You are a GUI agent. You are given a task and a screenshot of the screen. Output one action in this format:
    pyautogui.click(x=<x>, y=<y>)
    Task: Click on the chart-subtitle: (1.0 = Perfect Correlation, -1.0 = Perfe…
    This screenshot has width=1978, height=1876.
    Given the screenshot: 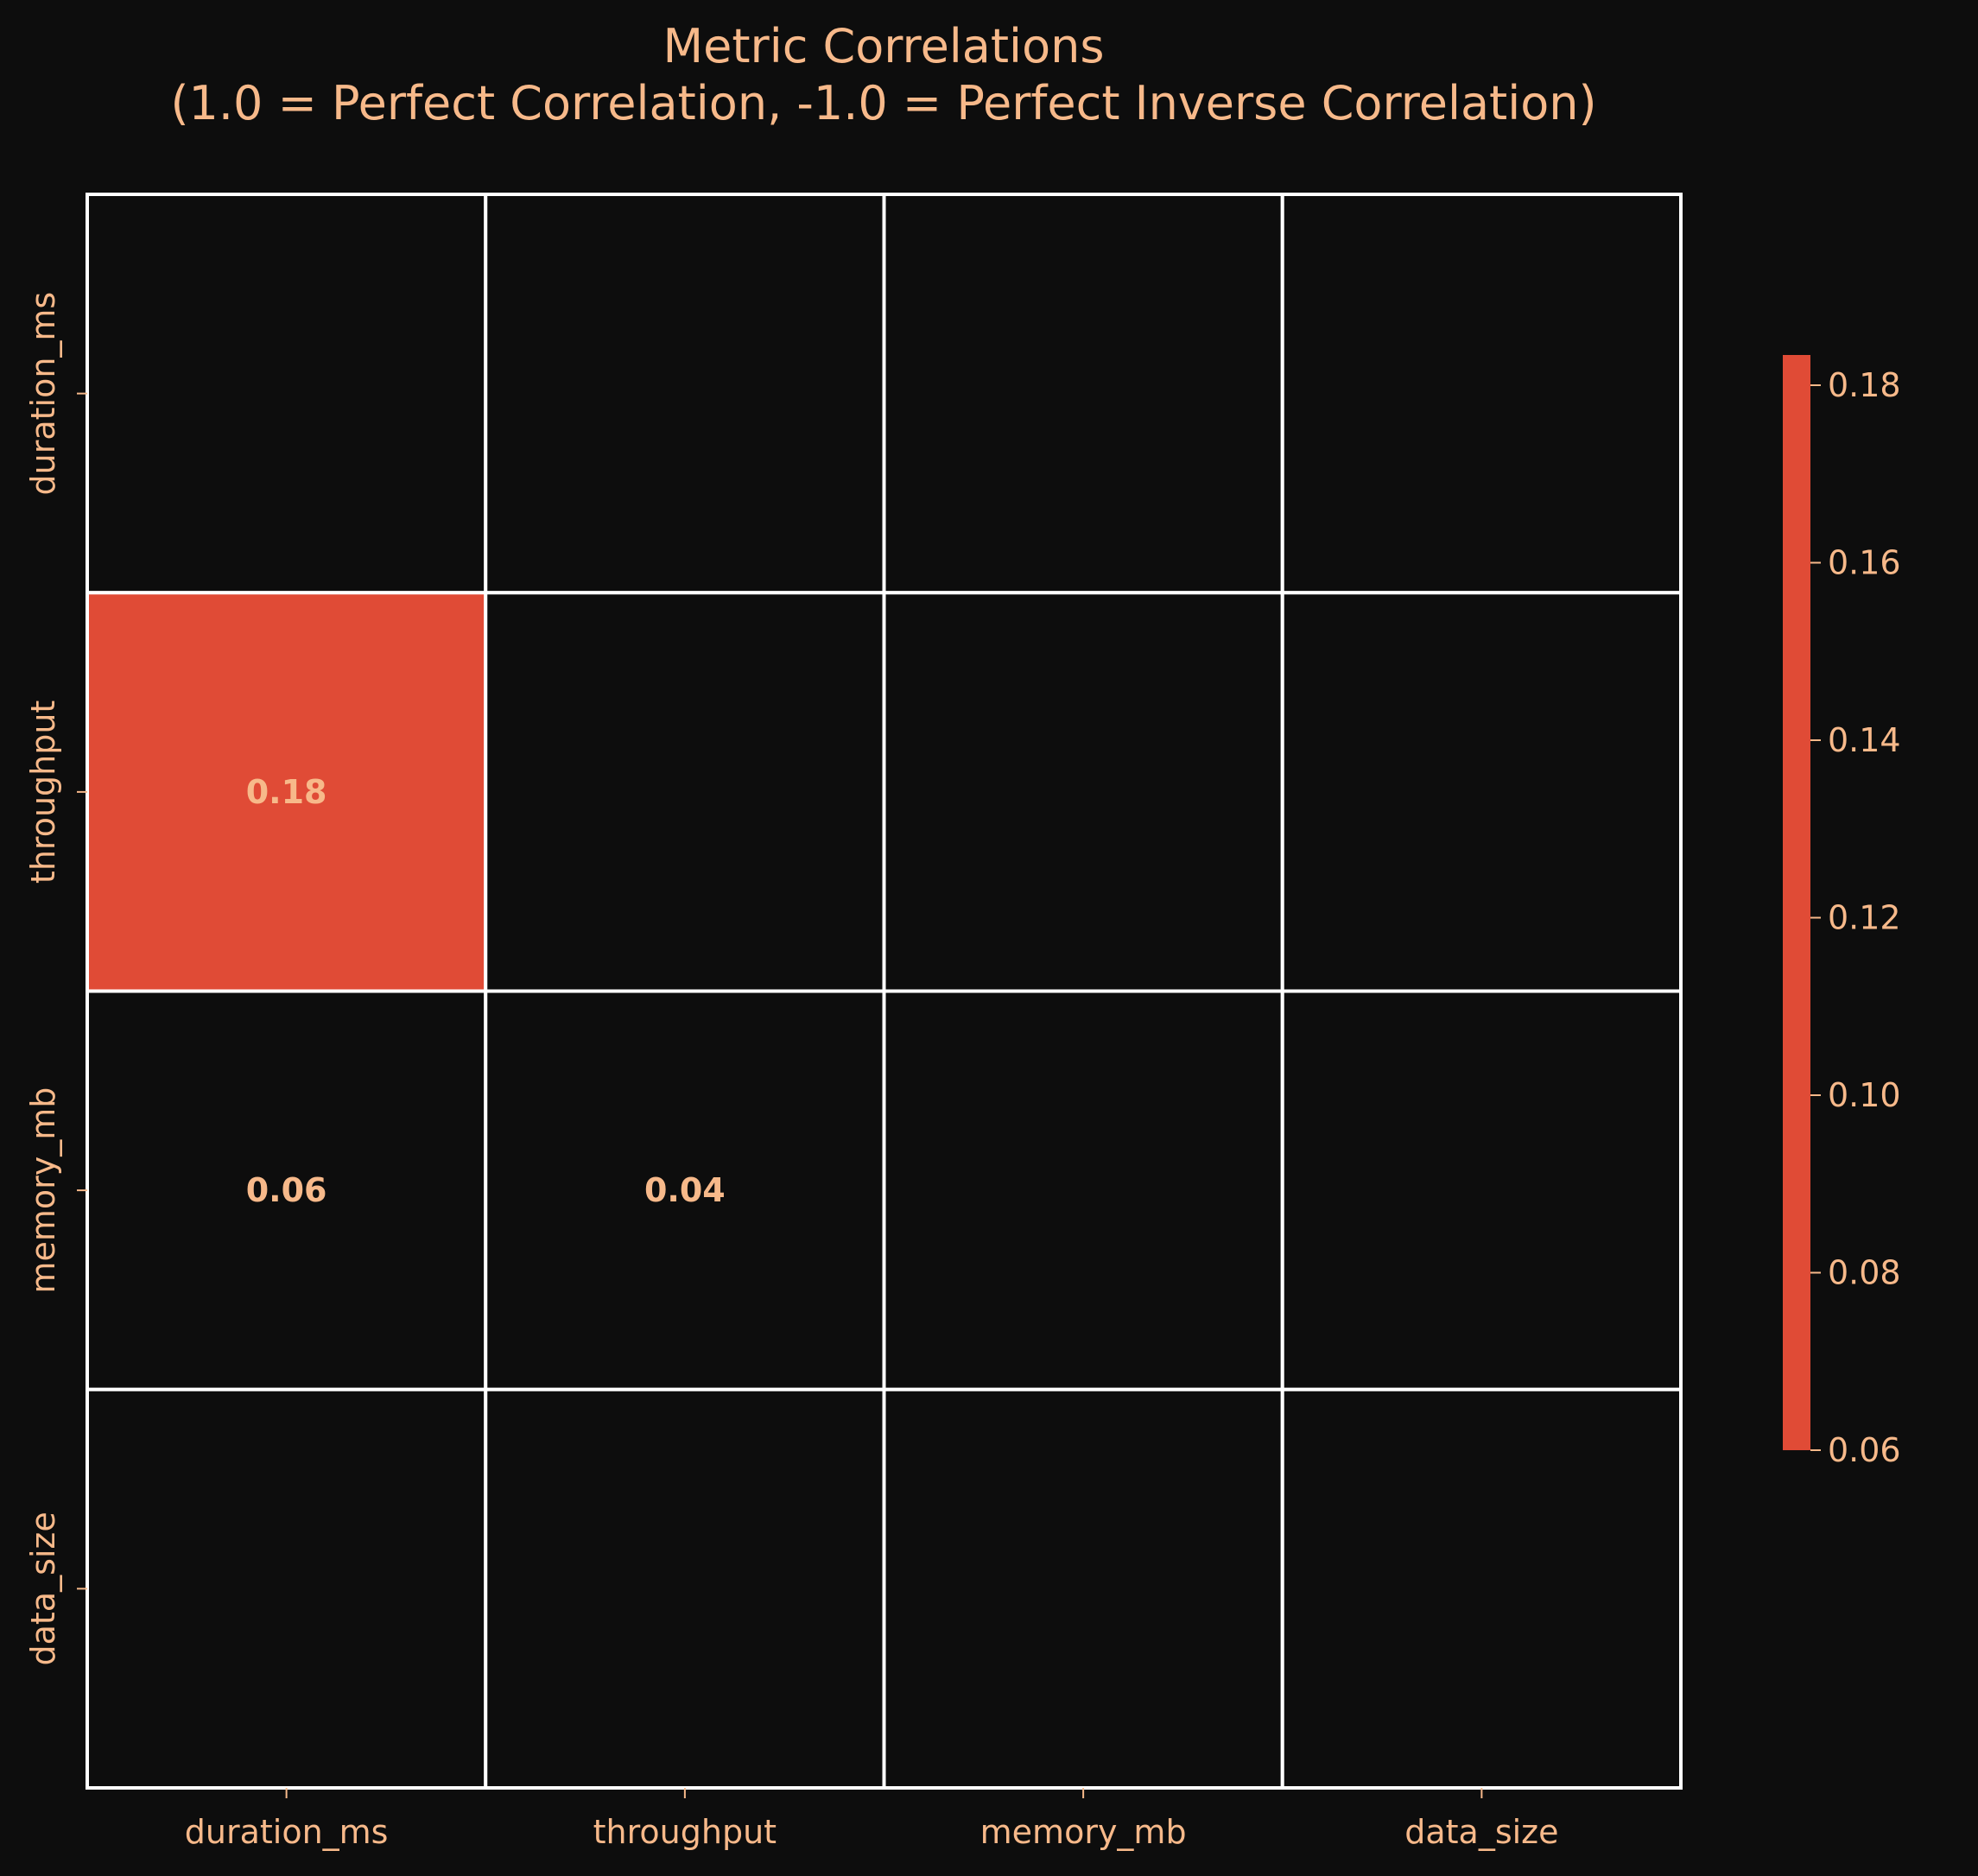 What is the action you would take?
    pyautogui.click(x=883, y=103)
    